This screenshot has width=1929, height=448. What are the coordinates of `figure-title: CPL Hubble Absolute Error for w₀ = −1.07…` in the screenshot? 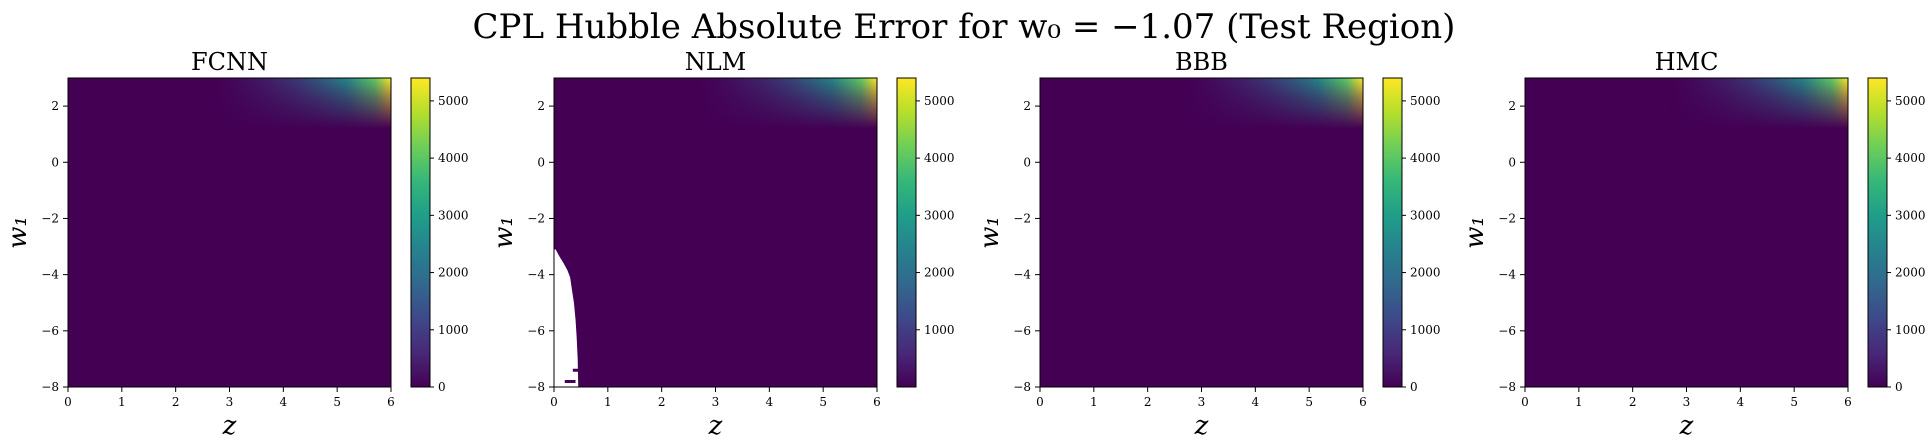 It's located at (964, 27).